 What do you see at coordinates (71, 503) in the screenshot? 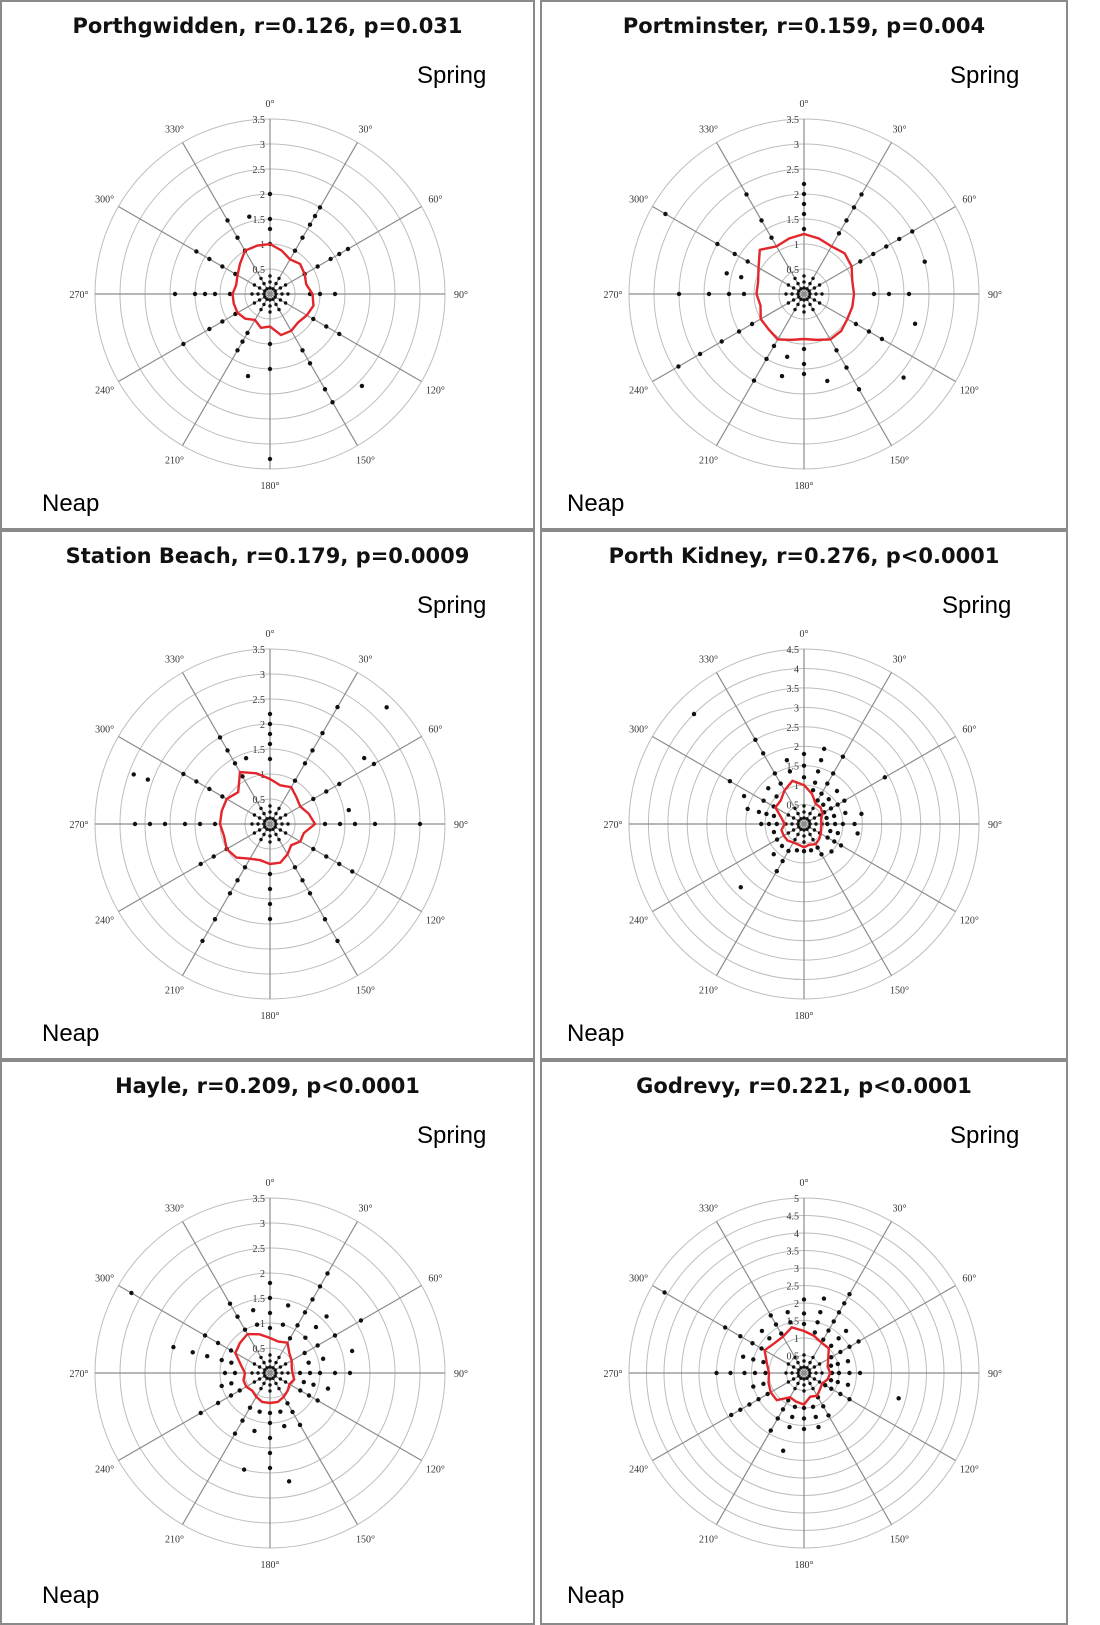
I see `neap-label: Neap` at bounding box center [71, 503].